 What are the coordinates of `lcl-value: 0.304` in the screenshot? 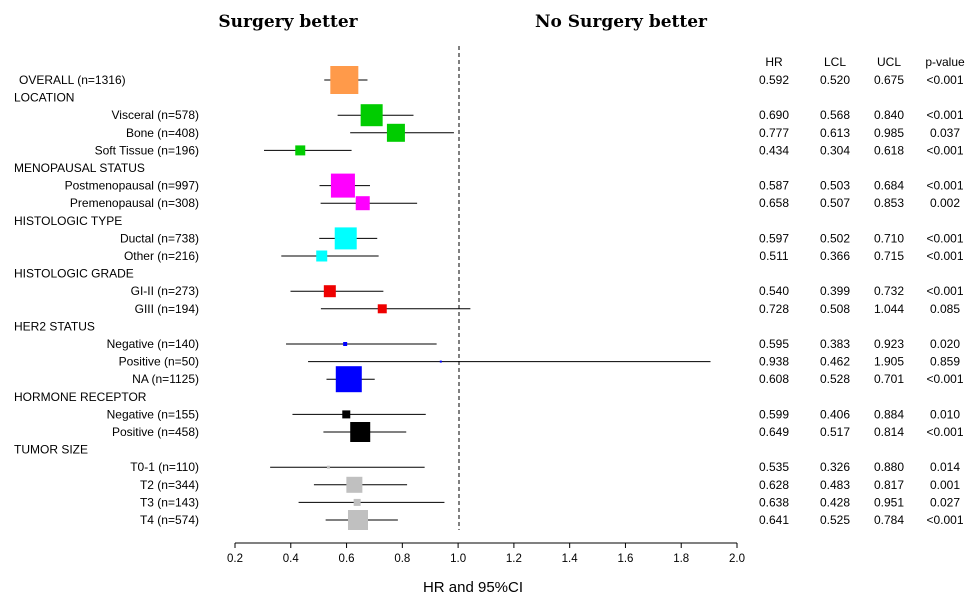 It's located at (835, 150).